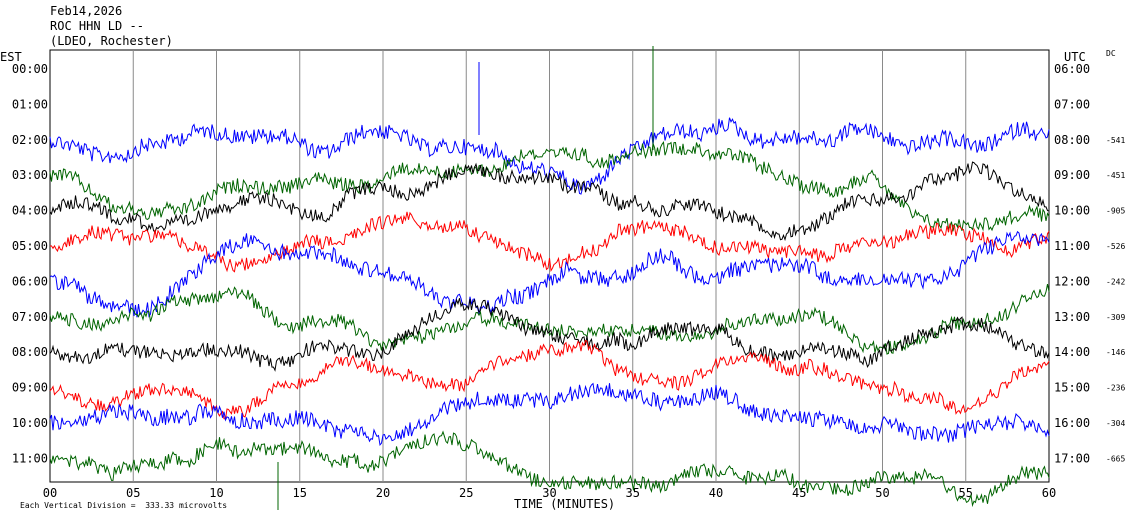 This screenshot has width=1130, height=519. Describe the element at coordinates (633, 493) in the screenshot. I see `x-tick-label: 35` at that location.